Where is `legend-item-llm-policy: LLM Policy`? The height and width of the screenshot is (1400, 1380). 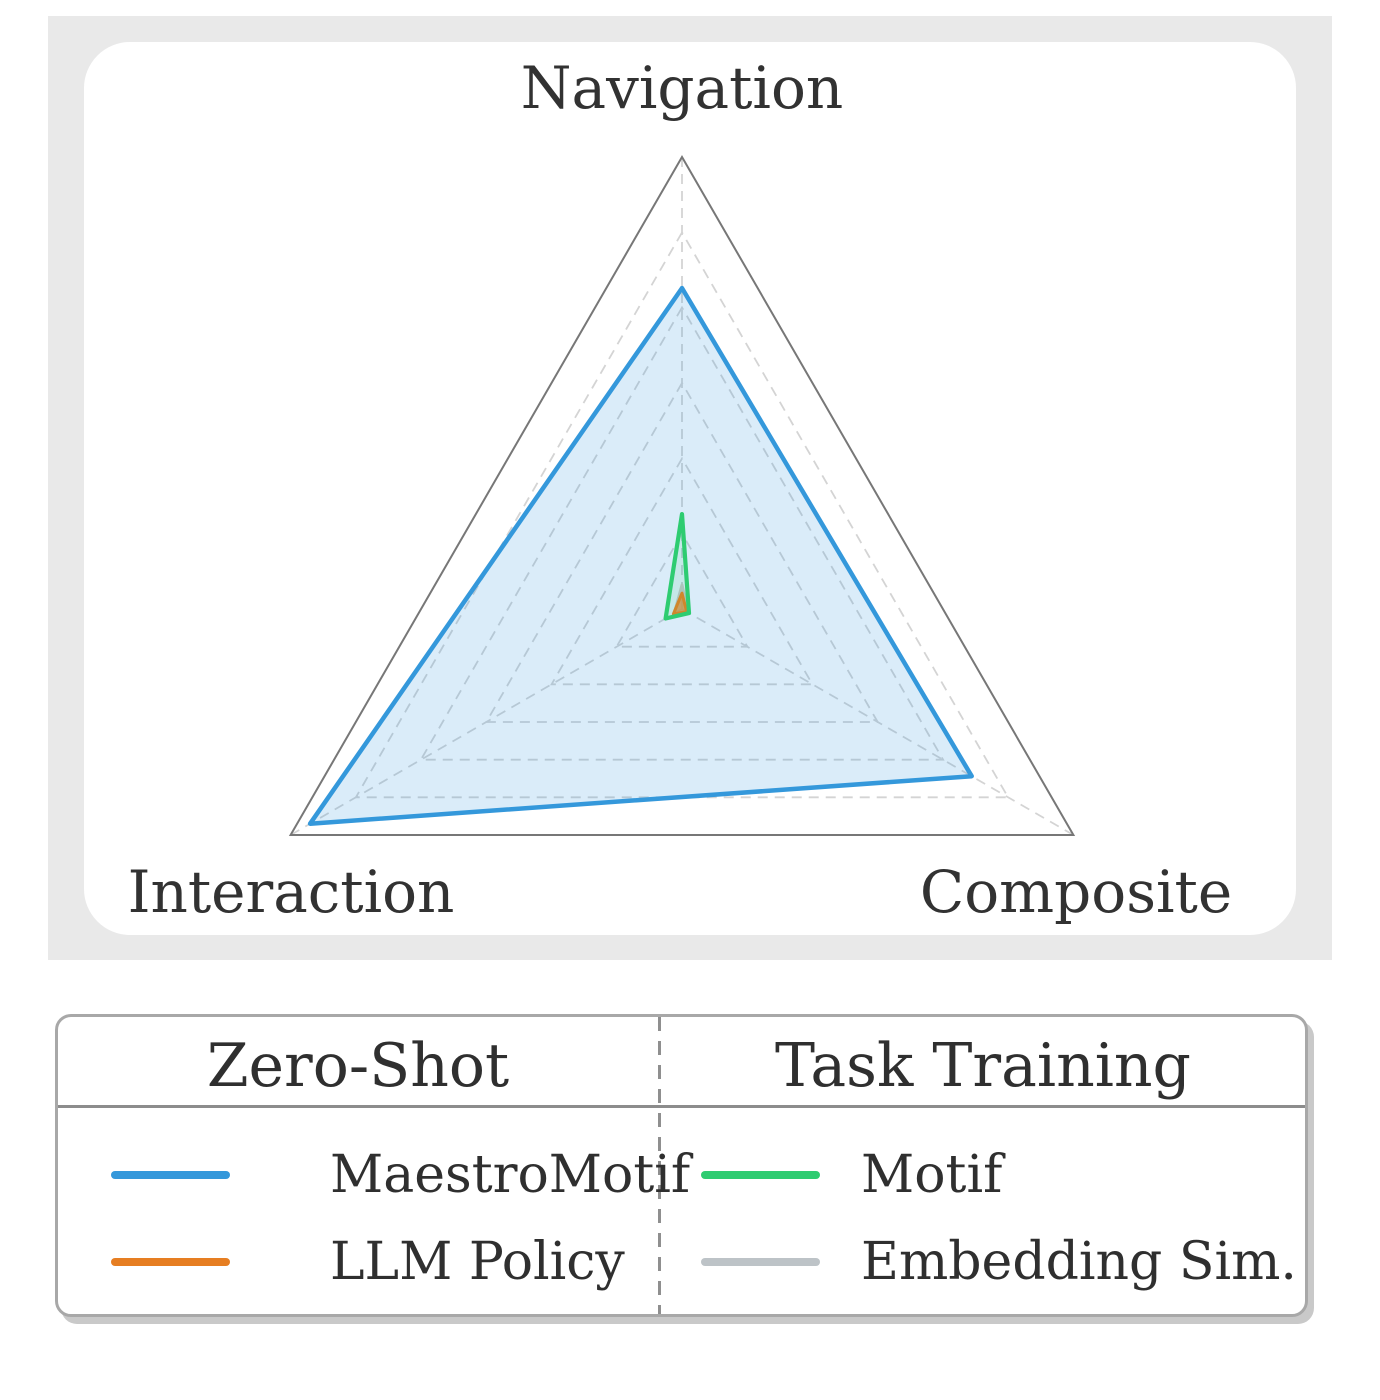
legend-item-llm-policy: LLM Policy is located at coordinates (368, 1262).